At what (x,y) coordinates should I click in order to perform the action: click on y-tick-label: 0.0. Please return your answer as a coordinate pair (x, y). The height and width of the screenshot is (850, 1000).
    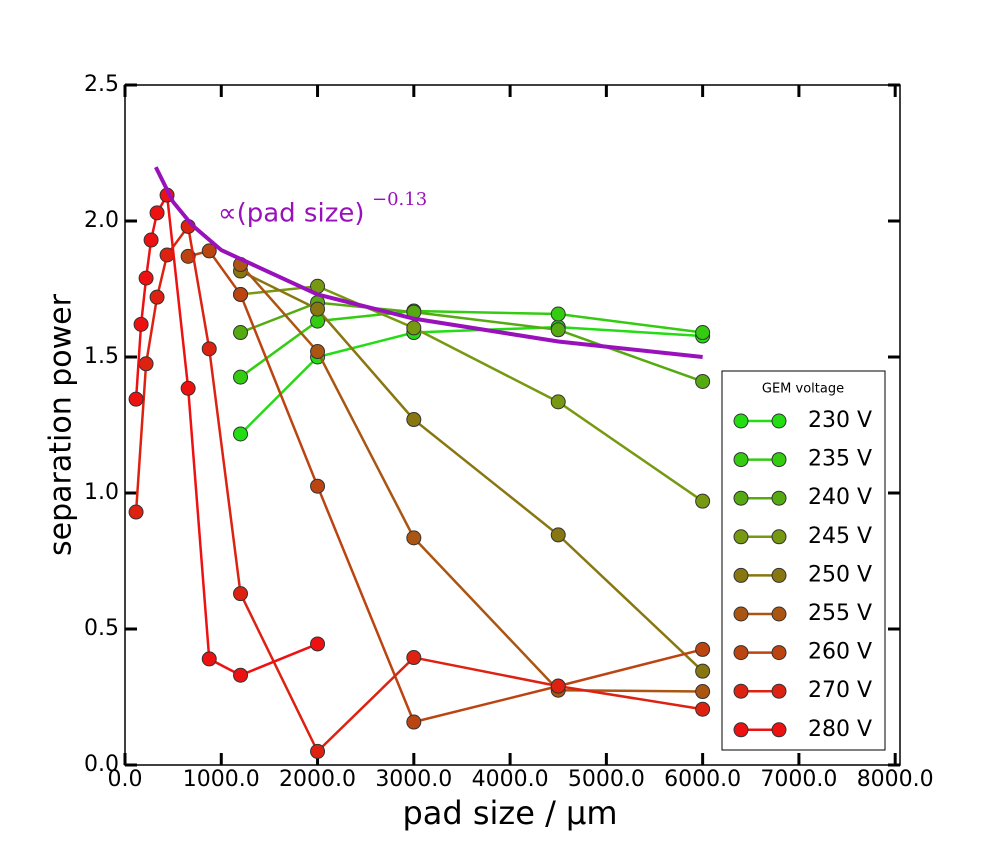
    Looking at the image, I should click on (101, 764).